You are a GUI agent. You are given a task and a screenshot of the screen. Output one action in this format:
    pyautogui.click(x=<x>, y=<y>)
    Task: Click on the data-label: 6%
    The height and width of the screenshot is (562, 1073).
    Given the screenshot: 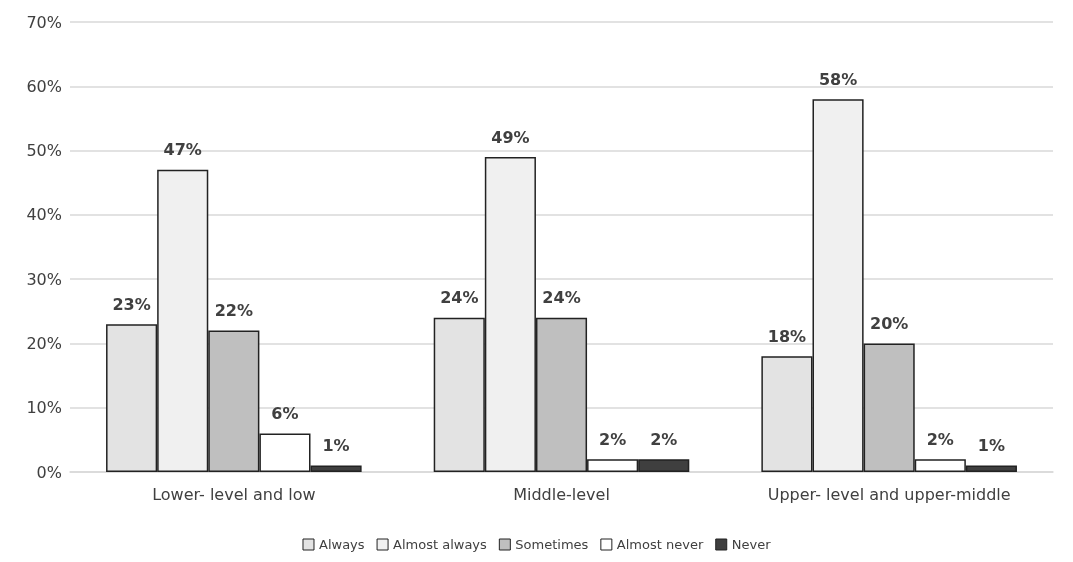 What is the action you would take?
    pyautogui.click(x=285, y=413)
    